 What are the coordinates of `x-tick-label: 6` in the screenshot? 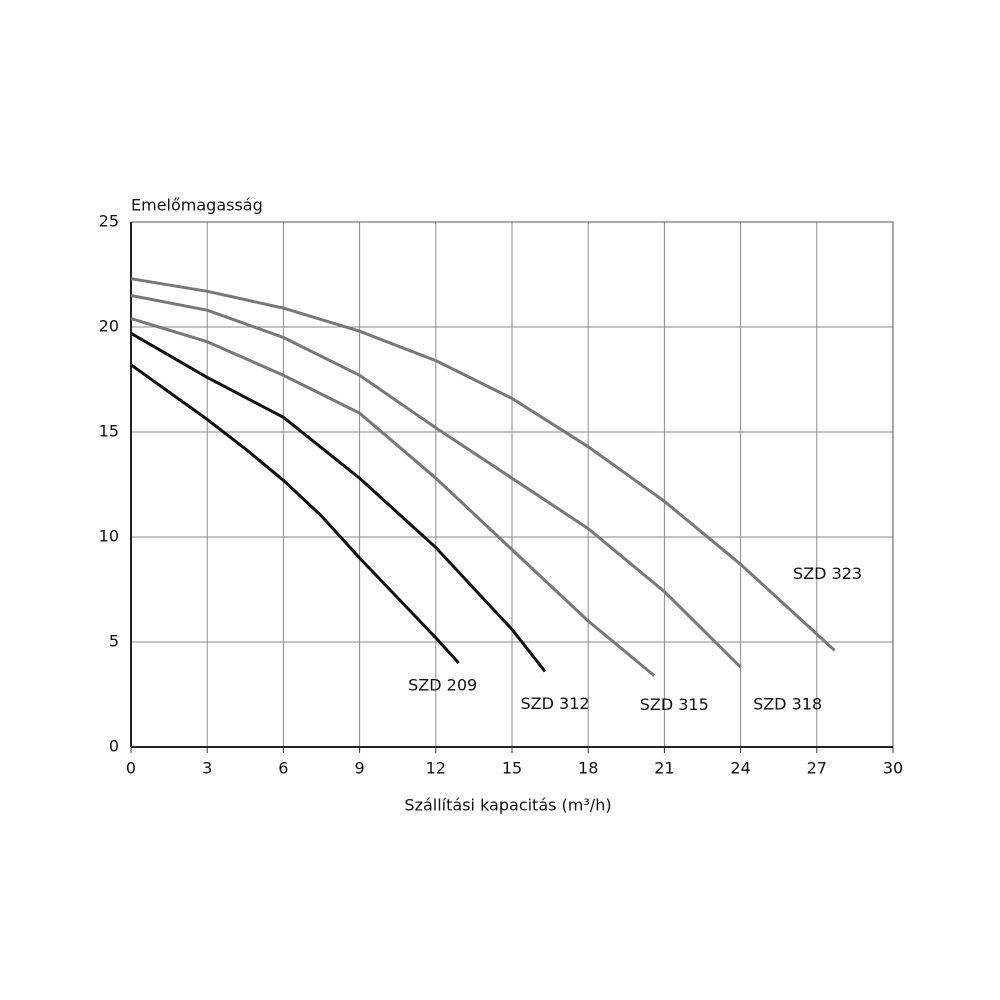 It's located at (283, 768).